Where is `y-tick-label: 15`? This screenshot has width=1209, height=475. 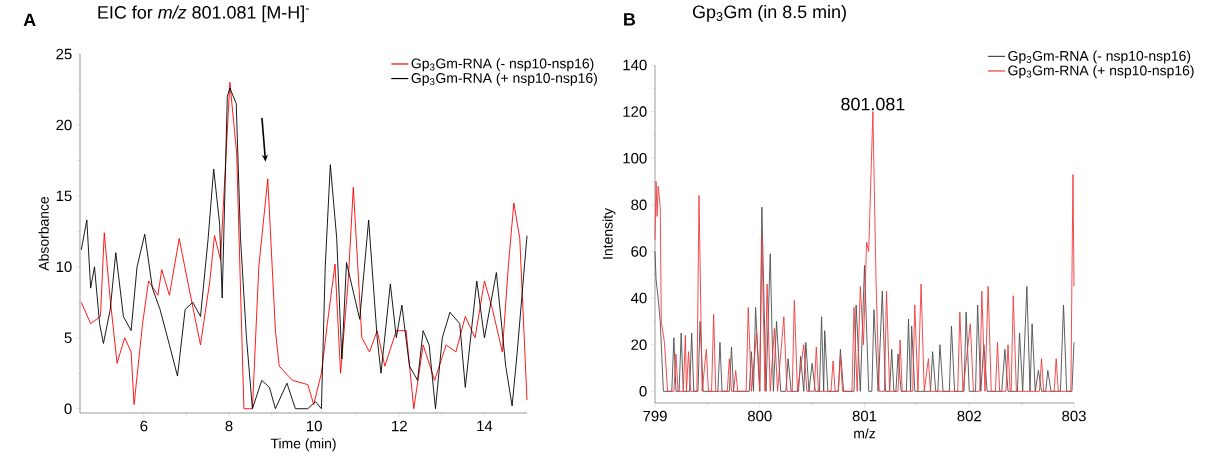 y-tick-label: 15 is located at coordinates (64, 196).